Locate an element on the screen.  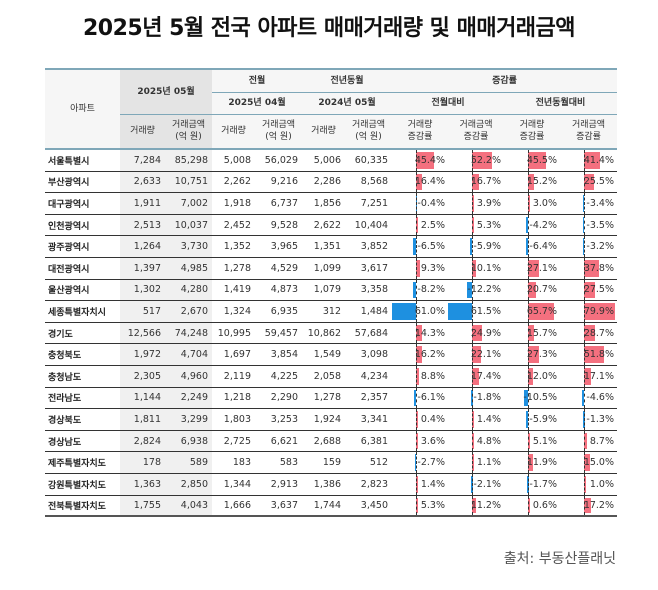
cell-yoy-amt-change: 41.4% is located at coordinates (588, 160).